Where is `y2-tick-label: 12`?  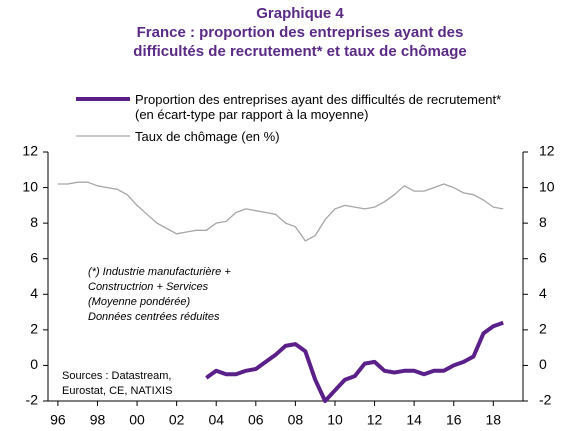
y2-tick-label: 12 is located at coordinates (547, 151).